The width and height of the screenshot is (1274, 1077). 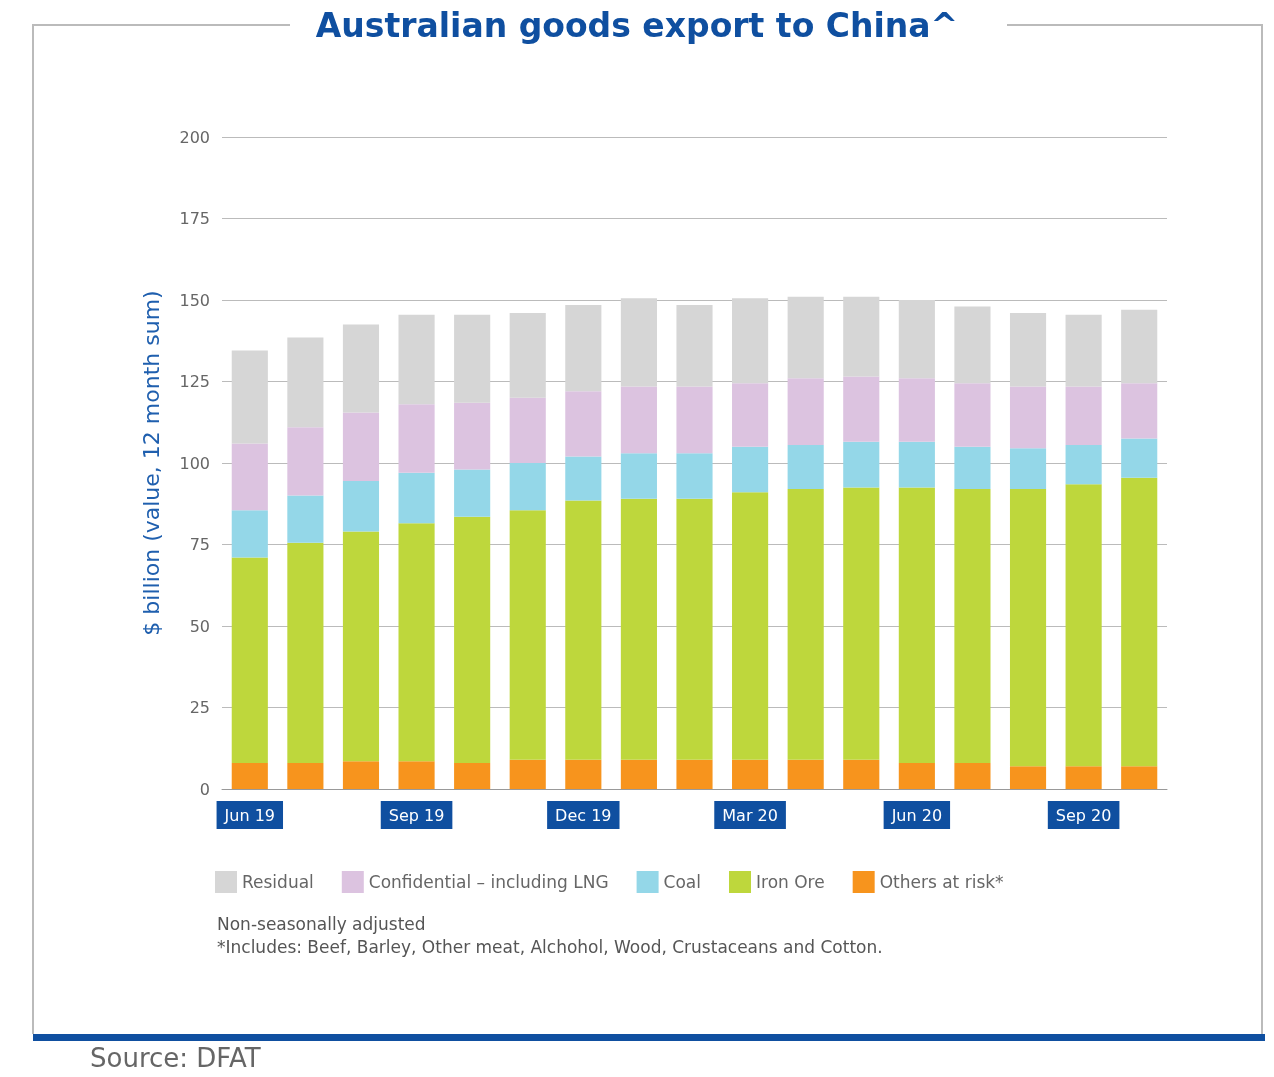 What do you see at coordinates (175, 1058) in the screenshot?
I see `source-note: Source: DFAT` at bounding box center [175, 1058].